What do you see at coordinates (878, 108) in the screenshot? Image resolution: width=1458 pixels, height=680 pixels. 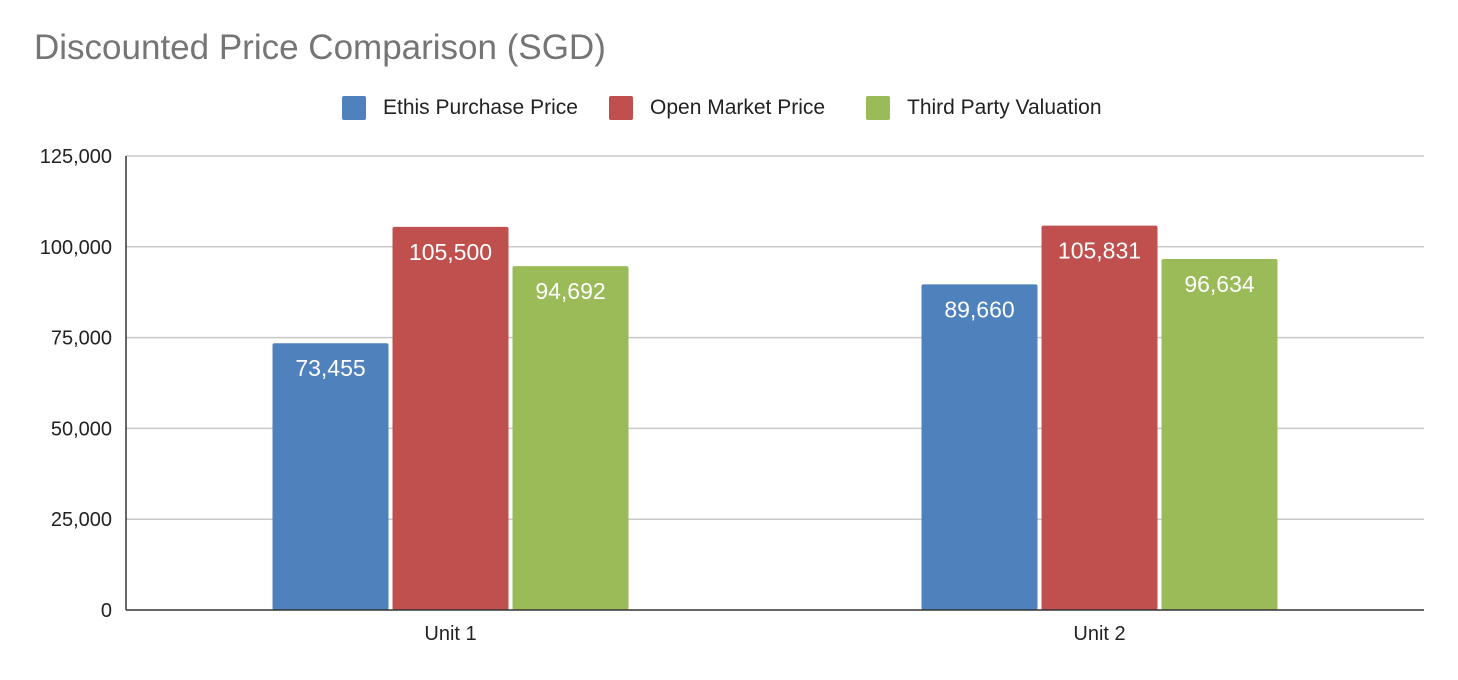 I see `legend-swatch-third-party-valuation` at bounding box center [878, 108].